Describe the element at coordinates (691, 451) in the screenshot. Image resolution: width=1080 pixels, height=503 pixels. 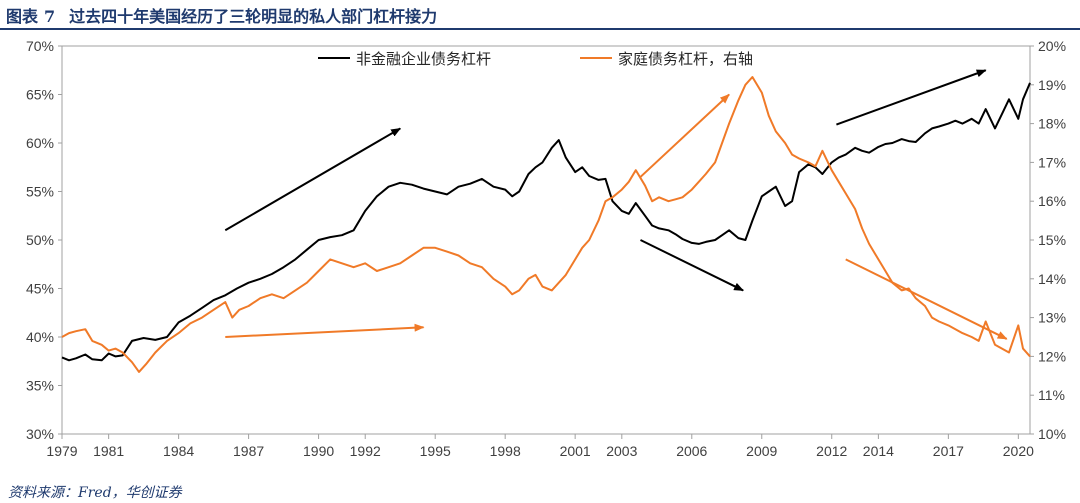
I see `x-tick-label: 2006` at that location.